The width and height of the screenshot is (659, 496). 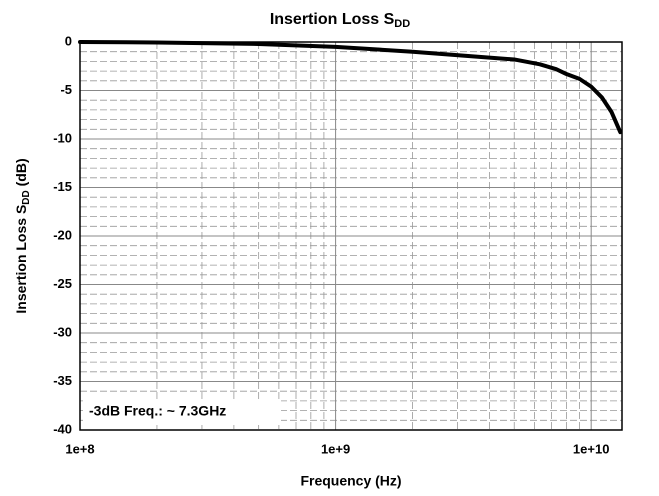 What do you see at coordinates (62, 428) in the screenshot?
I see `y-tick-label: -40` at bounding box center [62, 428].